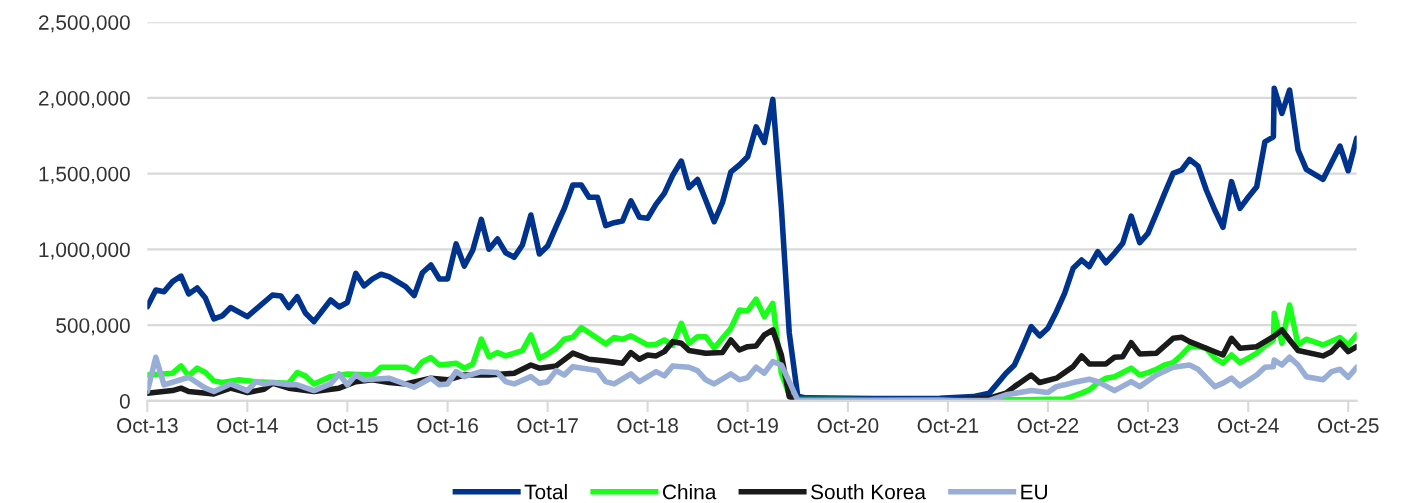  I want to click on x-tick-label: Oct-16, so click(447, 425).